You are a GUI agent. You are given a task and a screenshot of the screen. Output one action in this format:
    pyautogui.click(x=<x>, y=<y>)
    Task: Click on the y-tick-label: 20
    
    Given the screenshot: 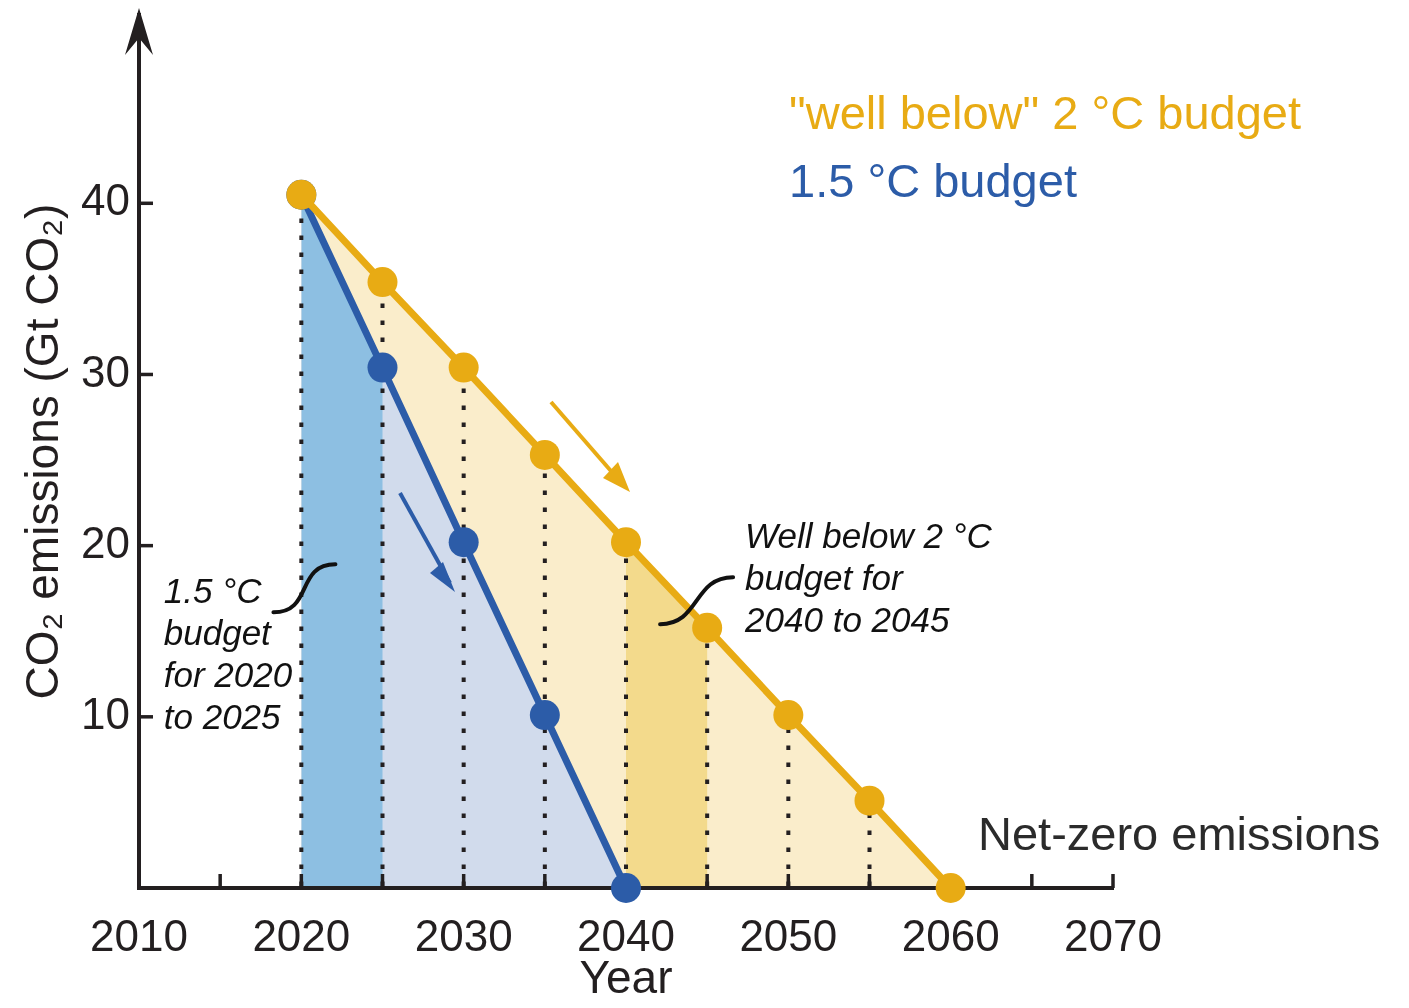 What is the action you would take?
    pyautogui.click(x=105, y=542)
    